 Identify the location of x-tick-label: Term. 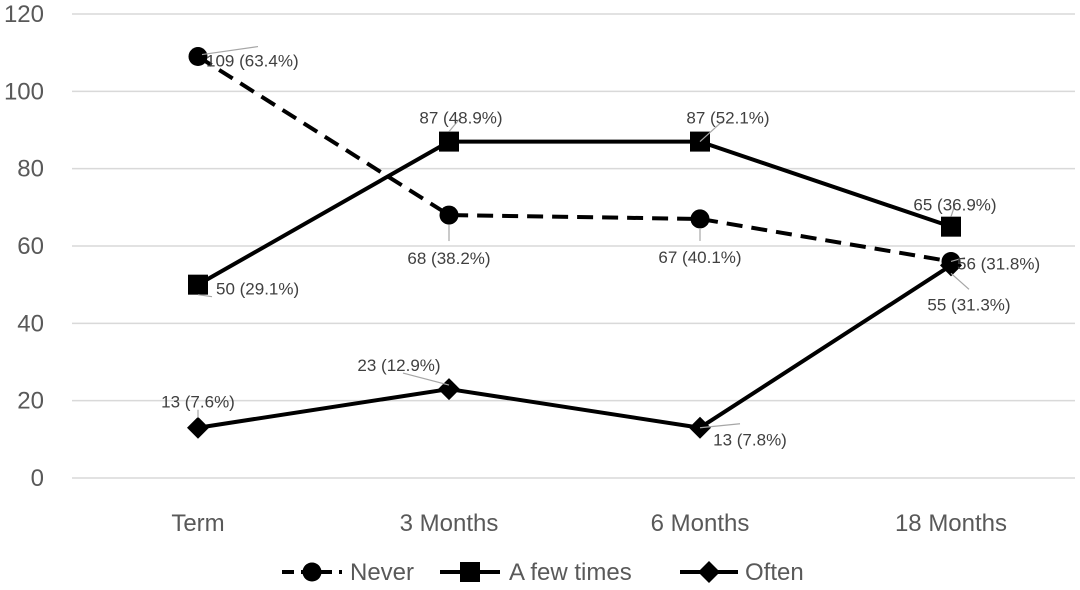
(197, 523).